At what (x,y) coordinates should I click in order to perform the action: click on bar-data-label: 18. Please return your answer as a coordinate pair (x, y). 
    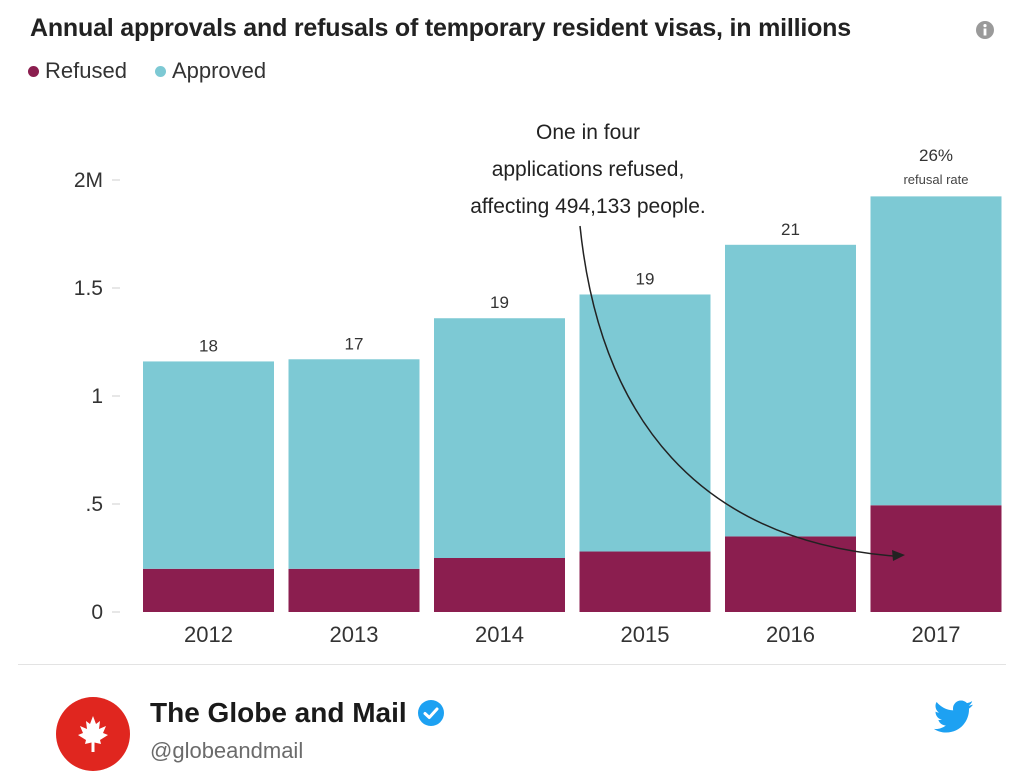
    Looking at the image, I should click on (208, 345).